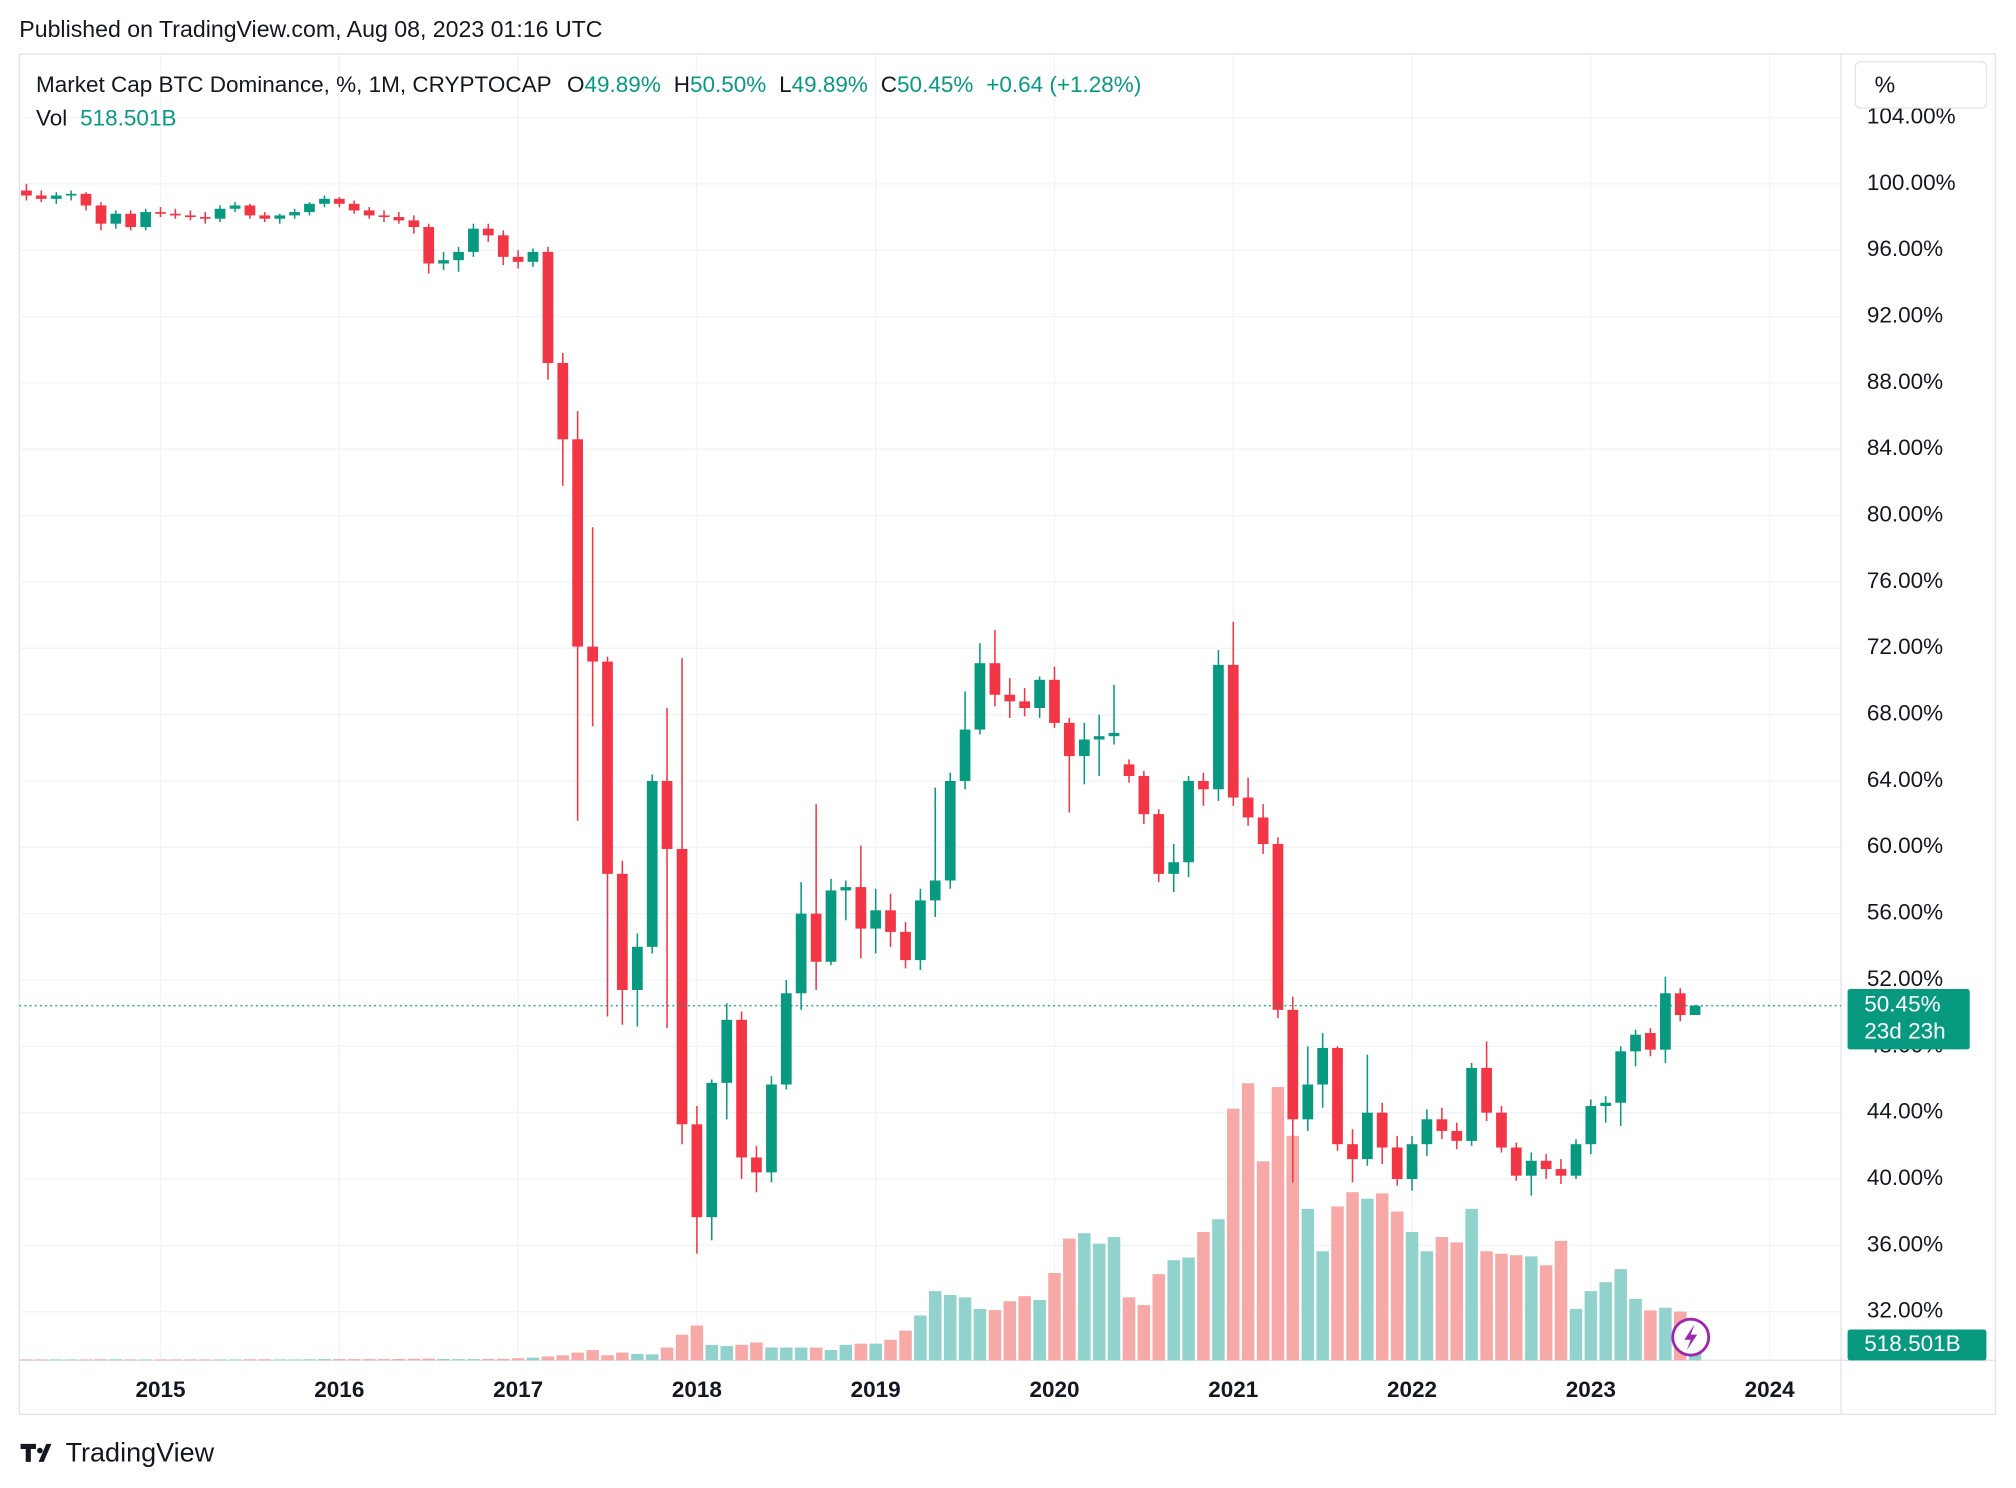 This screenshot has height=1488, width=2016. I want to click on x-tick-label: 2021, so click(1233, 1389).